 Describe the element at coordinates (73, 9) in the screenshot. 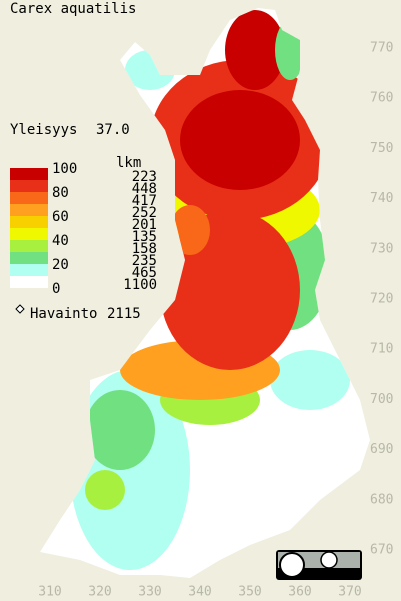

I see `title: Carex aquatilis` at that location.